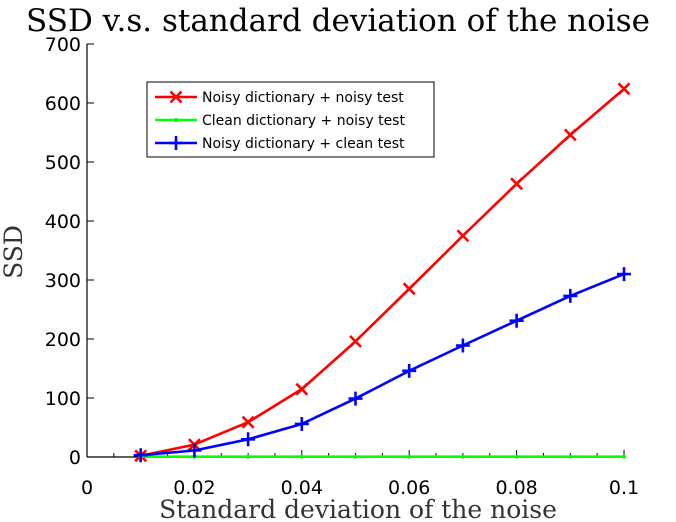 The image size is (676, 522). What do you see at coordinates (624, 488) in the screenshot?
I see `x-tick-label: 0.1` at bounding box center [624, 488].